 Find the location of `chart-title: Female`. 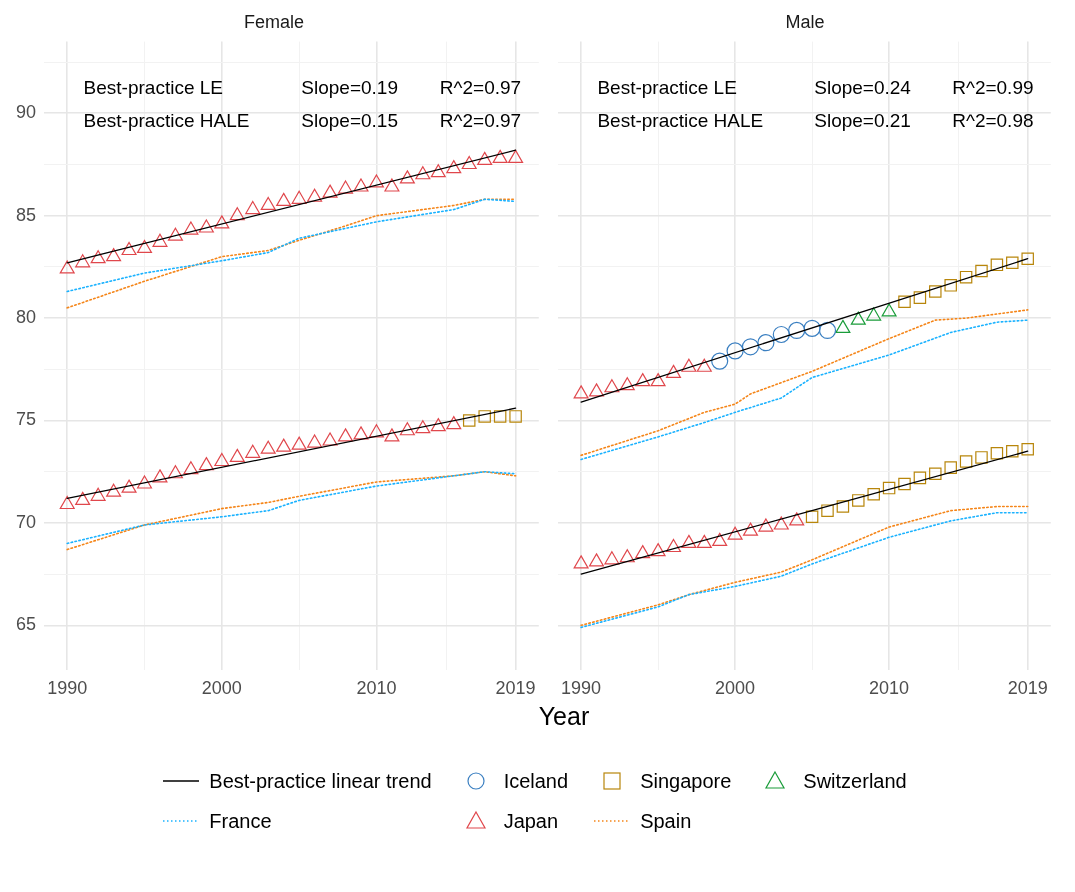

chart-title: Female is located at coordinates (274, 21).